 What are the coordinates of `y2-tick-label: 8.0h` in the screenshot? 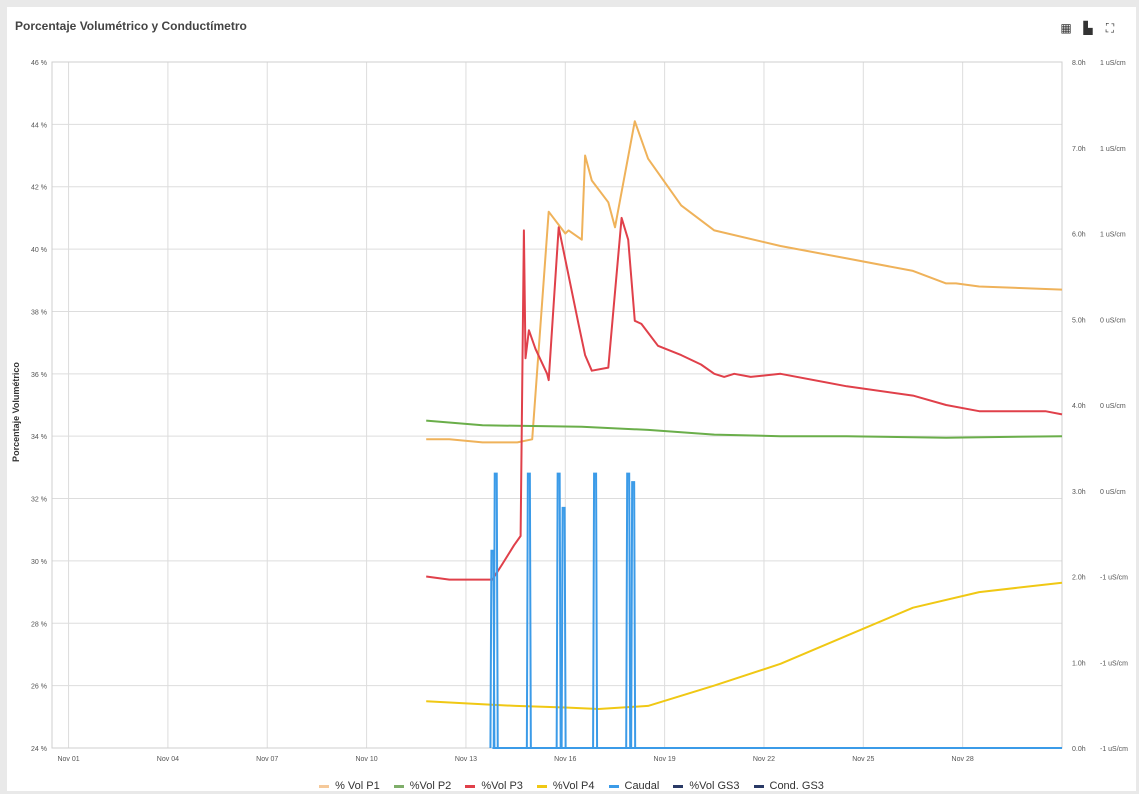 It's located at (1079, 63).